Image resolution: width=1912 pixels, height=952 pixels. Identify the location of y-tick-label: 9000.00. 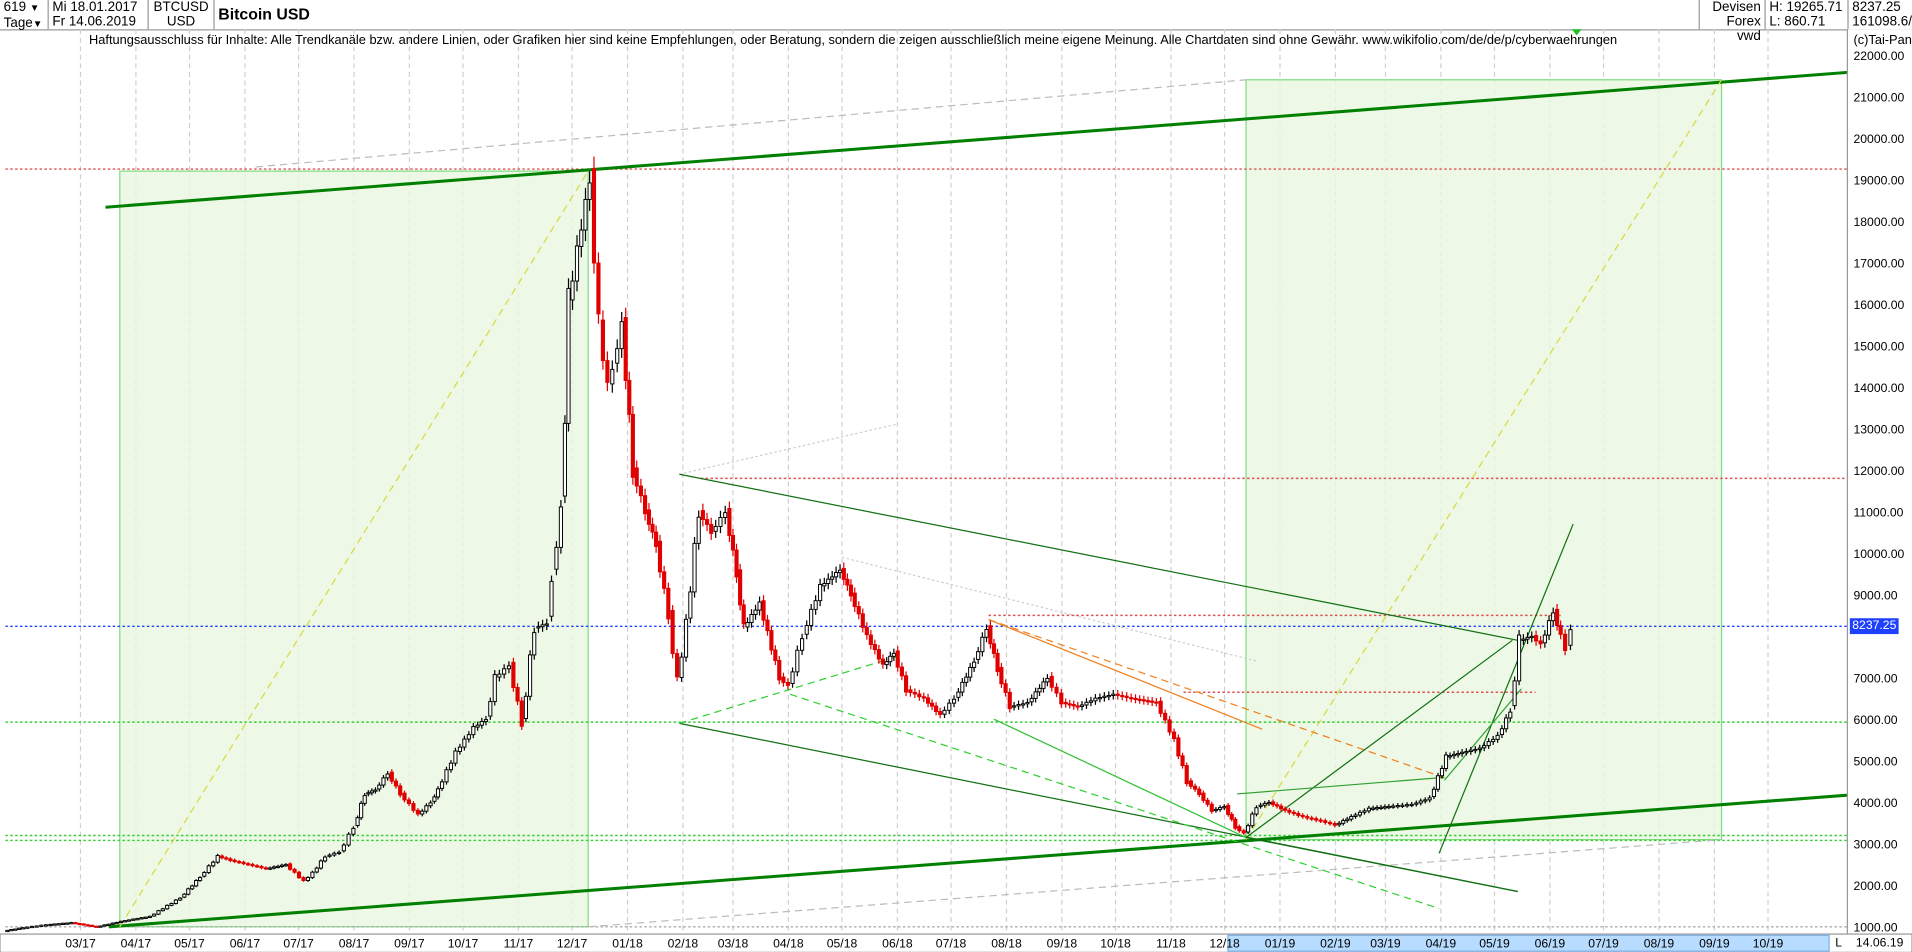
(1875, 596).